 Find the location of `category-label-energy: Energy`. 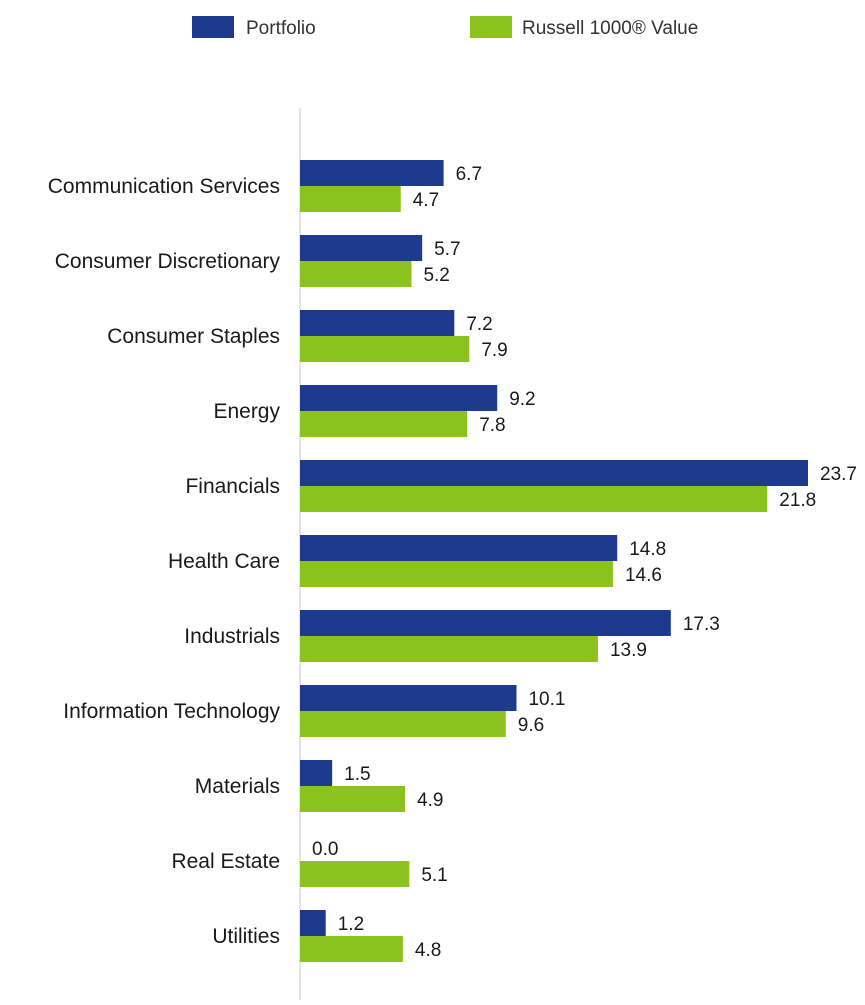

category-label-energy: Energy is located at coordinates (246, 411).